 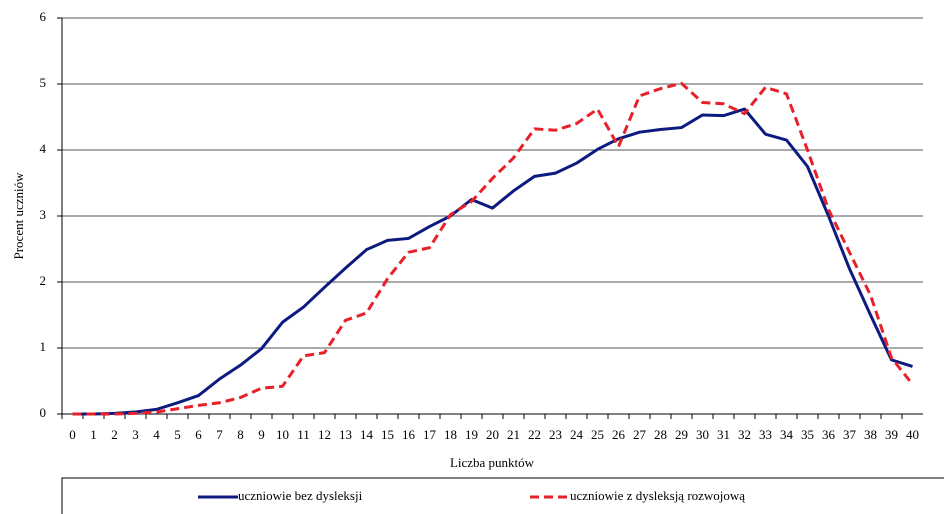 I want to click on x-tick-label: 7, so click(x=219, y=434).